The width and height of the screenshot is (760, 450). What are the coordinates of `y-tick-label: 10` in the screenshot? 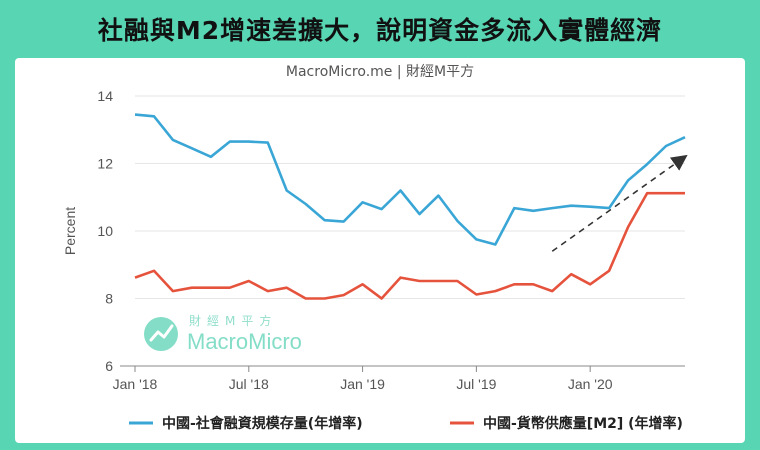 It's located at (105, 231).